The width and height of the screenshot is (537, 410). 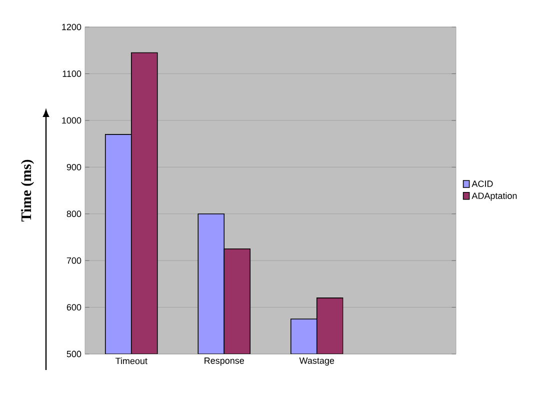 What do you see at coordinates (316, 362) in the screenshot?
I see `x-tick-label: Wastage` at bounding box center [316, 362].